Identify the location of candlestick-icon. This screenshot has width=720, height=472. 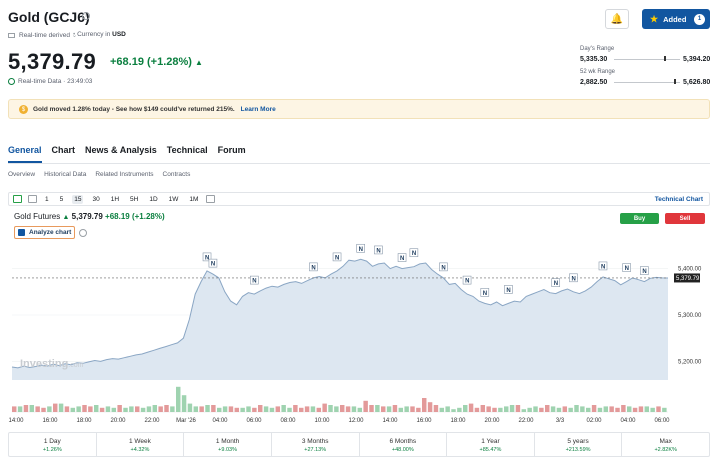
(17, 199).